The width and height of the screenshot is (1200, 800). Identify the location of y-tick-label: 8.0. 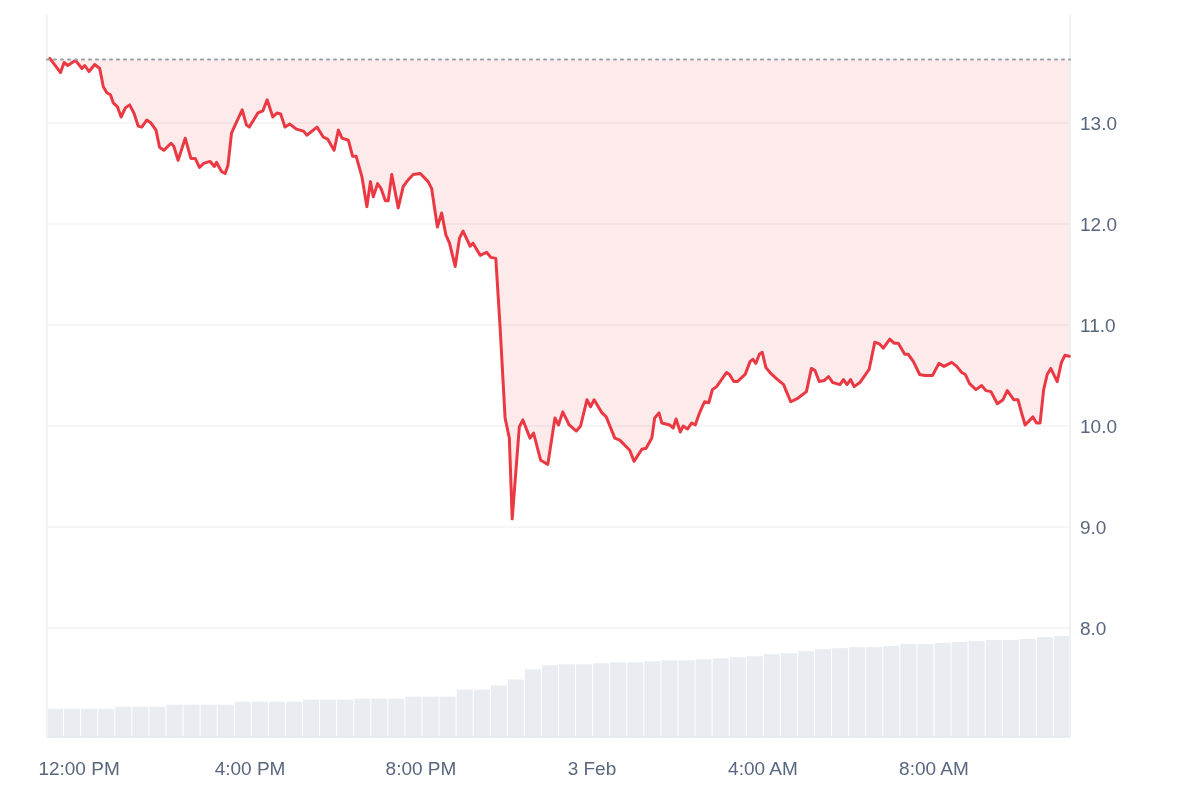
(1093, 628).